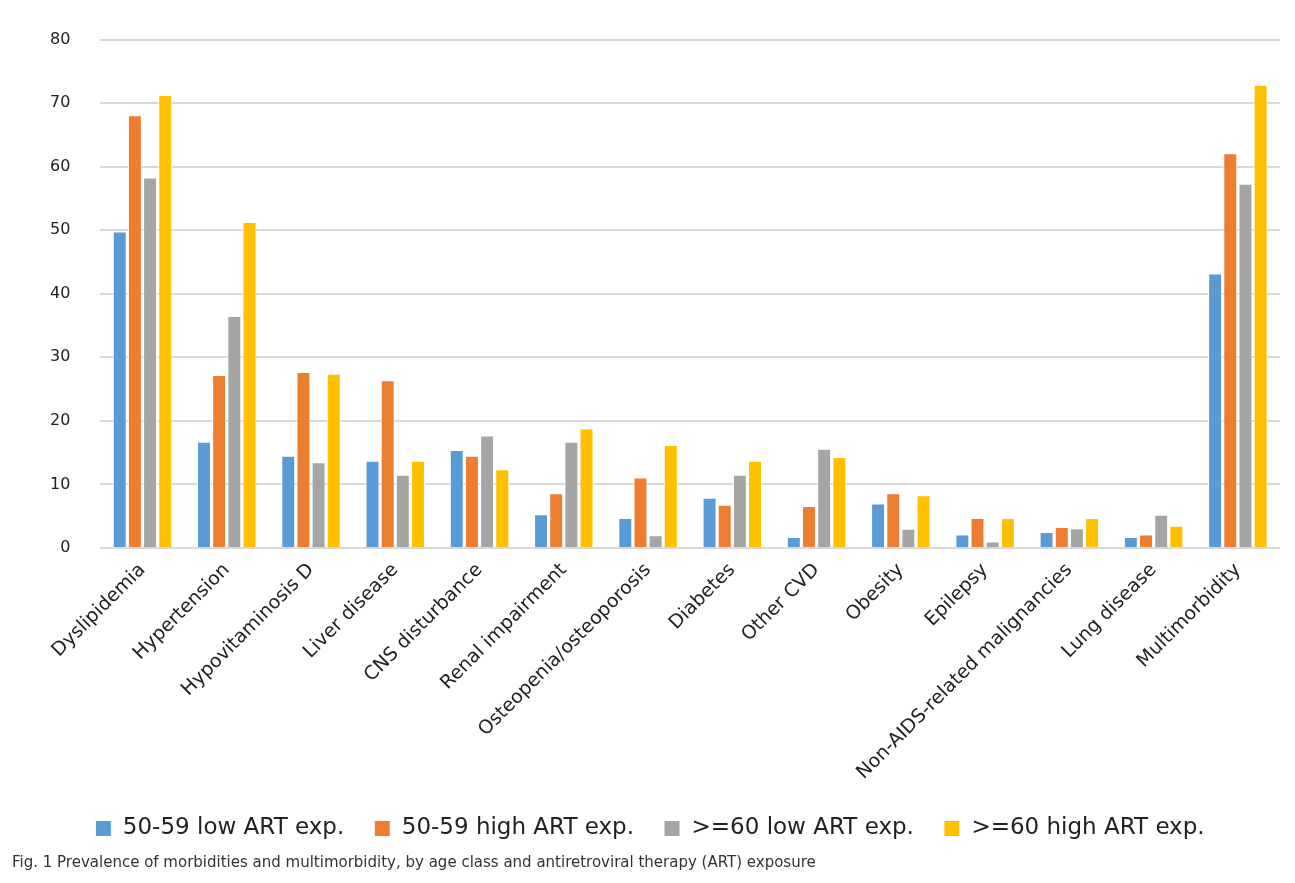  What do you see at coordinates (414, 862) in the screenshot?
I see `caption: Fig. 1 Prevalence of morbidities and multimorbidity, by age class and antiretroviral therapy (ART) exposure` at bounding box center [414, 862].